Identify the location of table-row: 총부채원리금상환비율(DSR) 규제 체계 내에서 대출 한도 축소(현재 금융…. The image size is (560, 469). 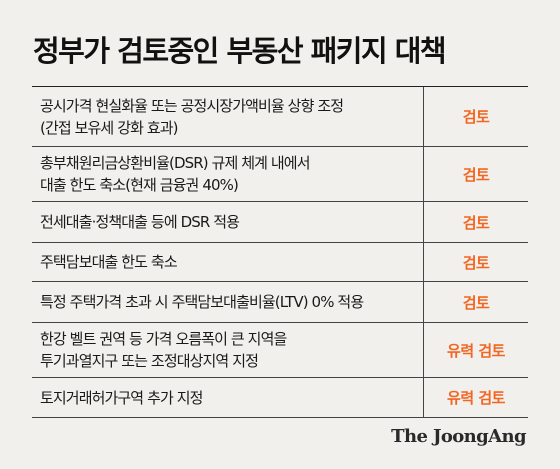
(280, 174).